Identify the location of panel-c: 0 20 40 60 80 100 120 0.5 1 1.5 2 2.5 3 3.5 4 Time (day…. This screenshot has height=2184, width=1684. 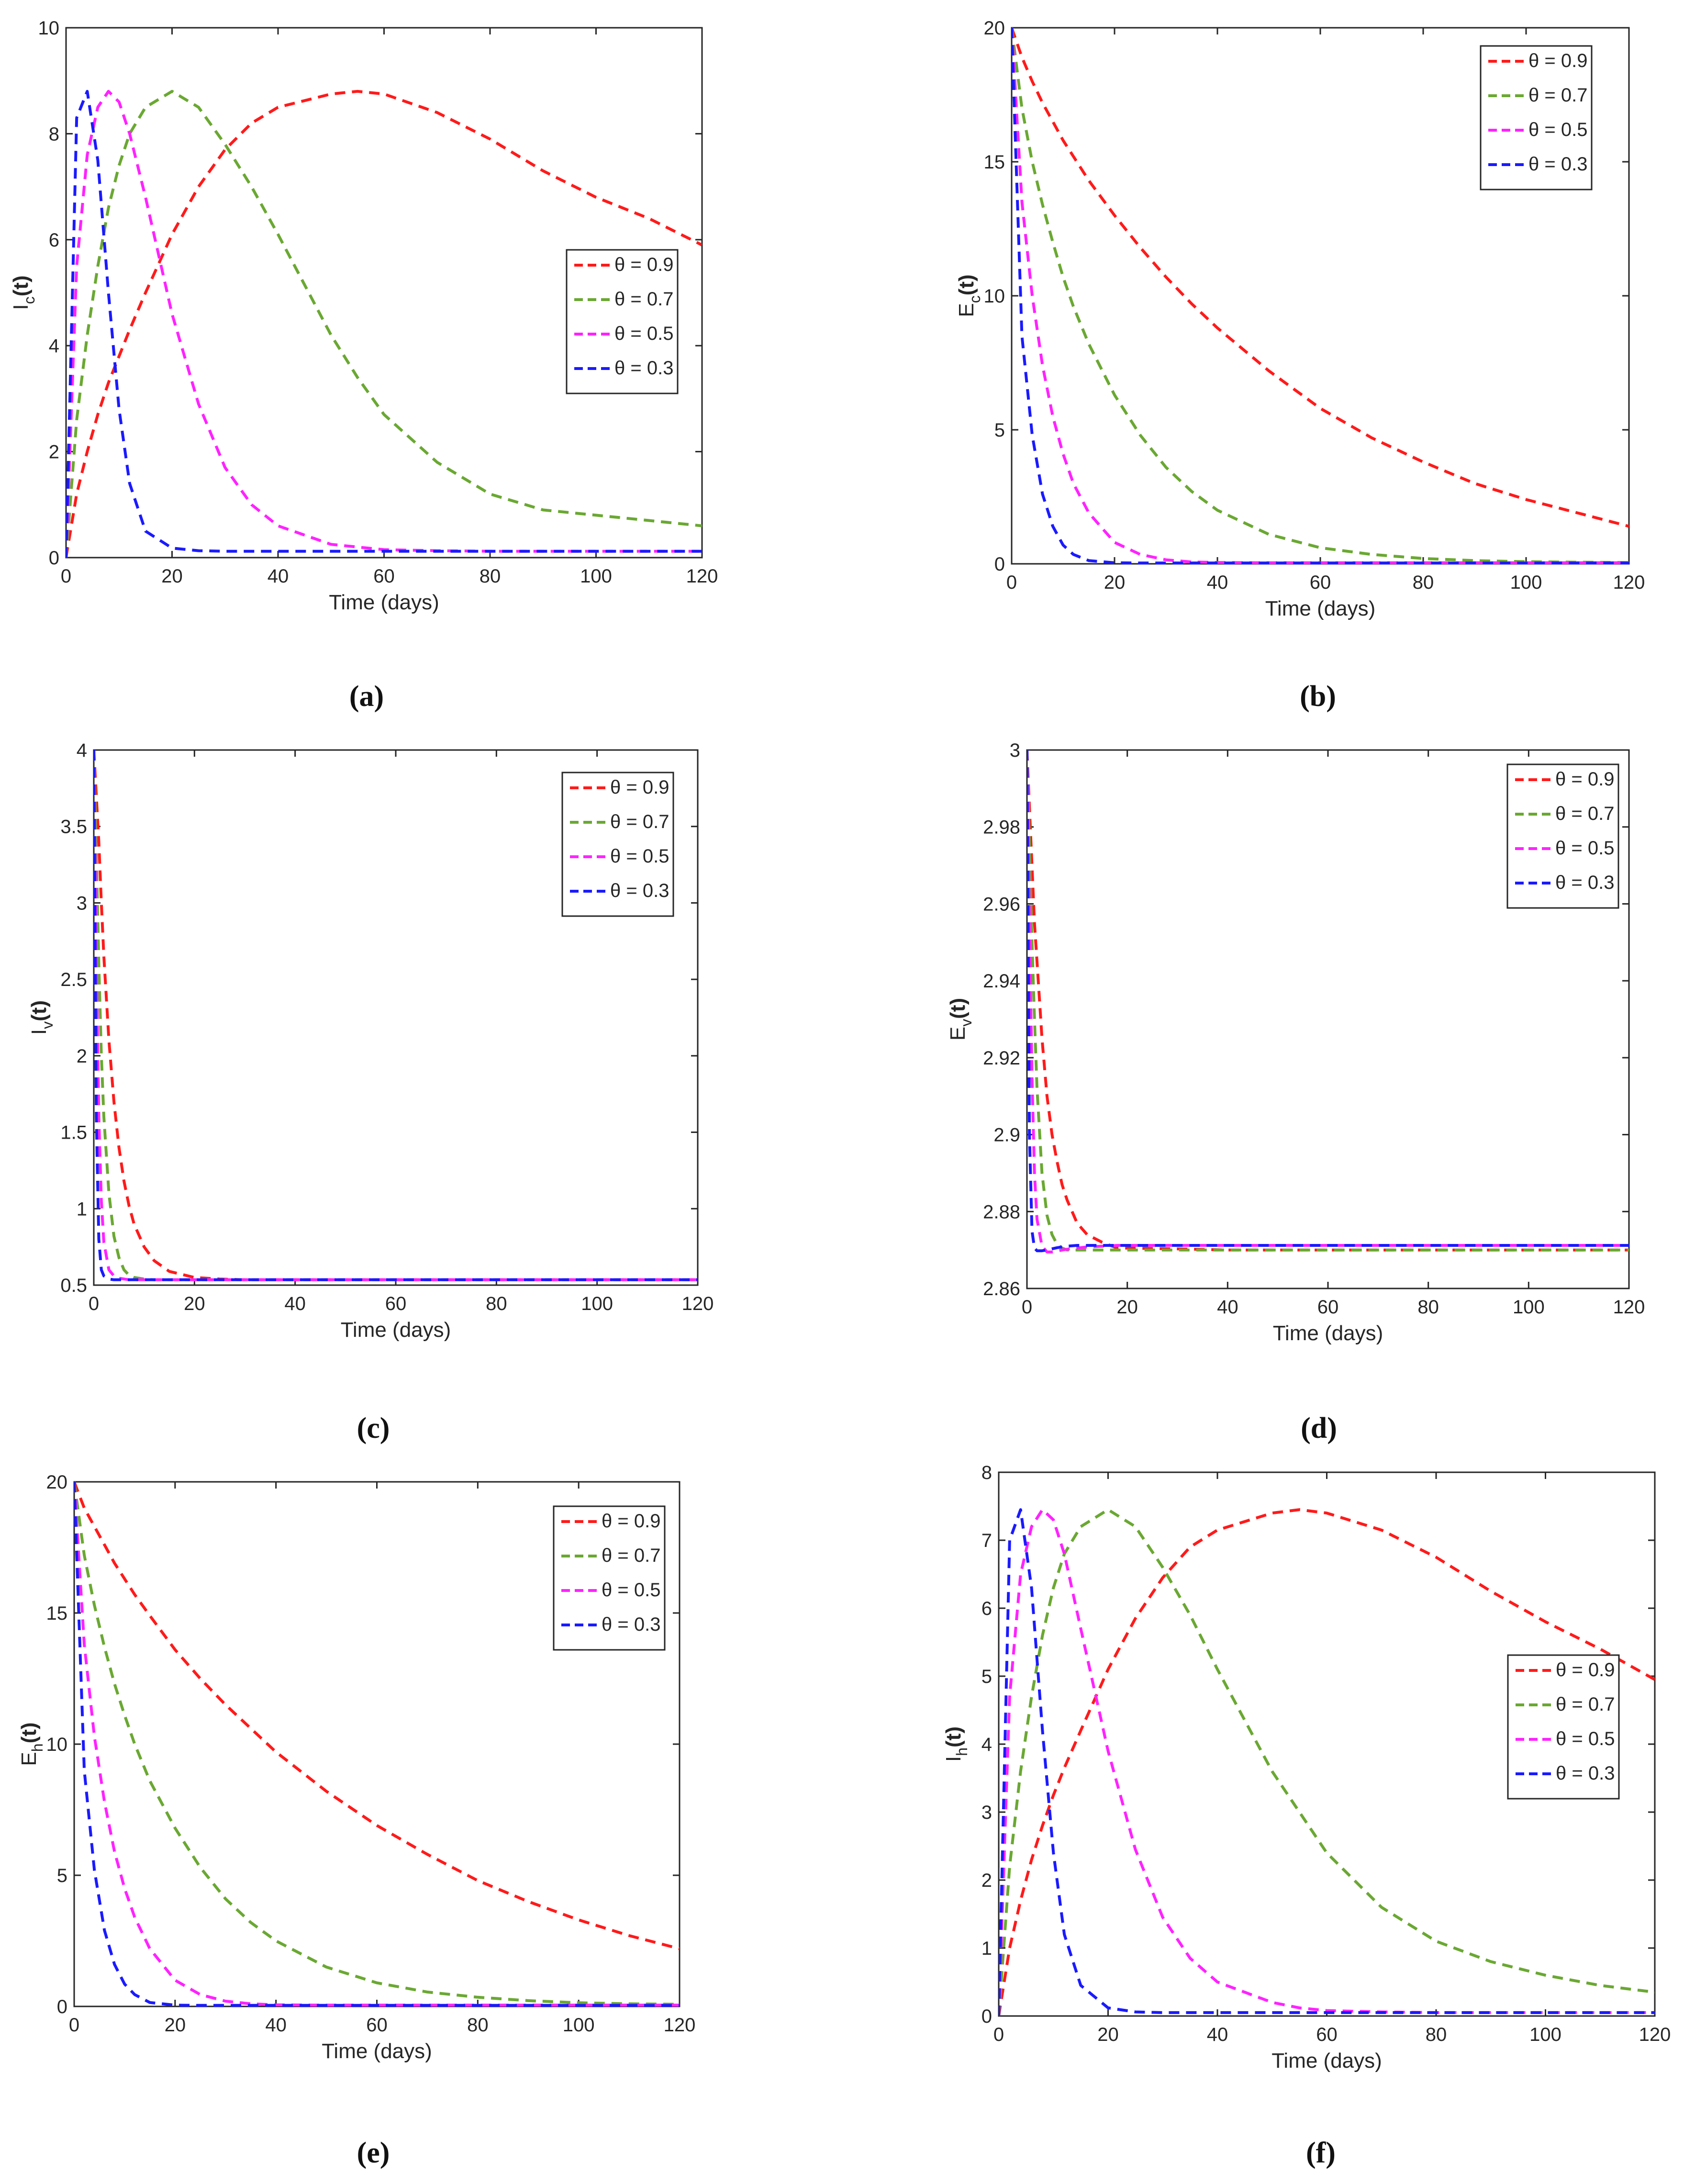
(371, 1093).